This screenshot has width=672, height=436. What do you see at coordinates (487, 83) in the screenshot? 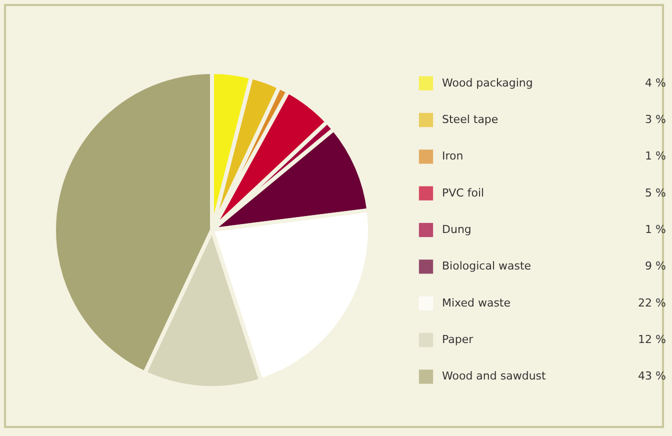
I see `legend-label: Wood packaging` at bounding box center [487, 83].